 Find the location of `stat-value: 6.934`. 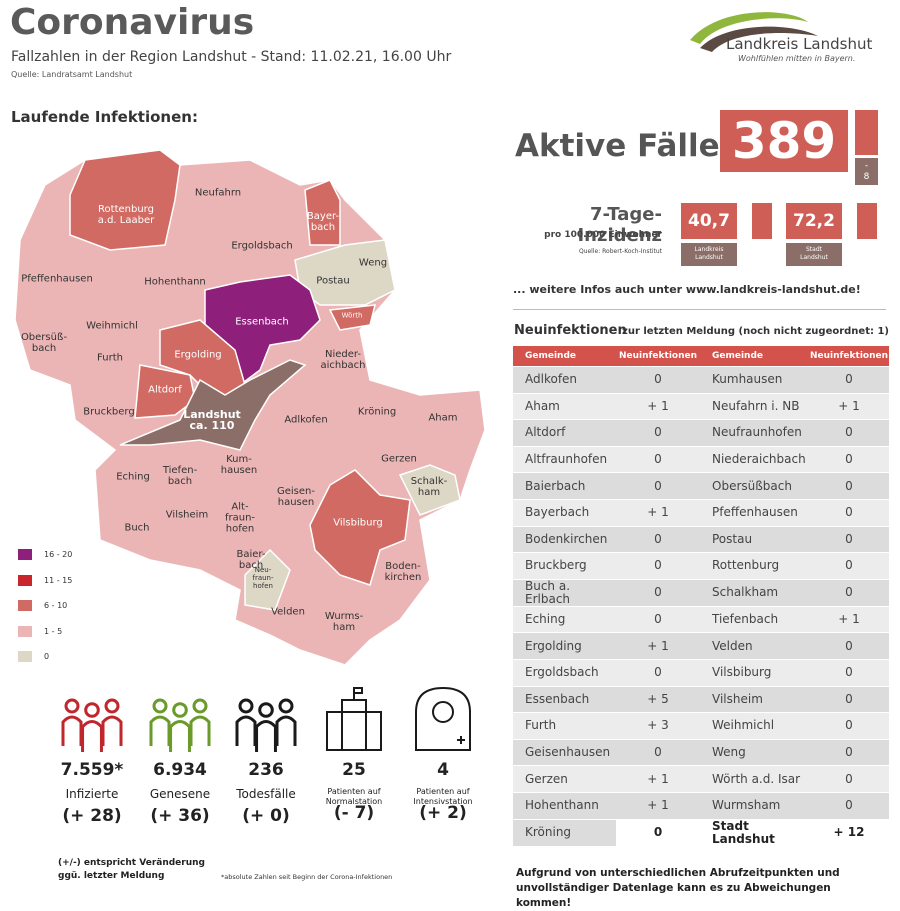

stat-value: 6.934 is located at coordinates (180, 770).